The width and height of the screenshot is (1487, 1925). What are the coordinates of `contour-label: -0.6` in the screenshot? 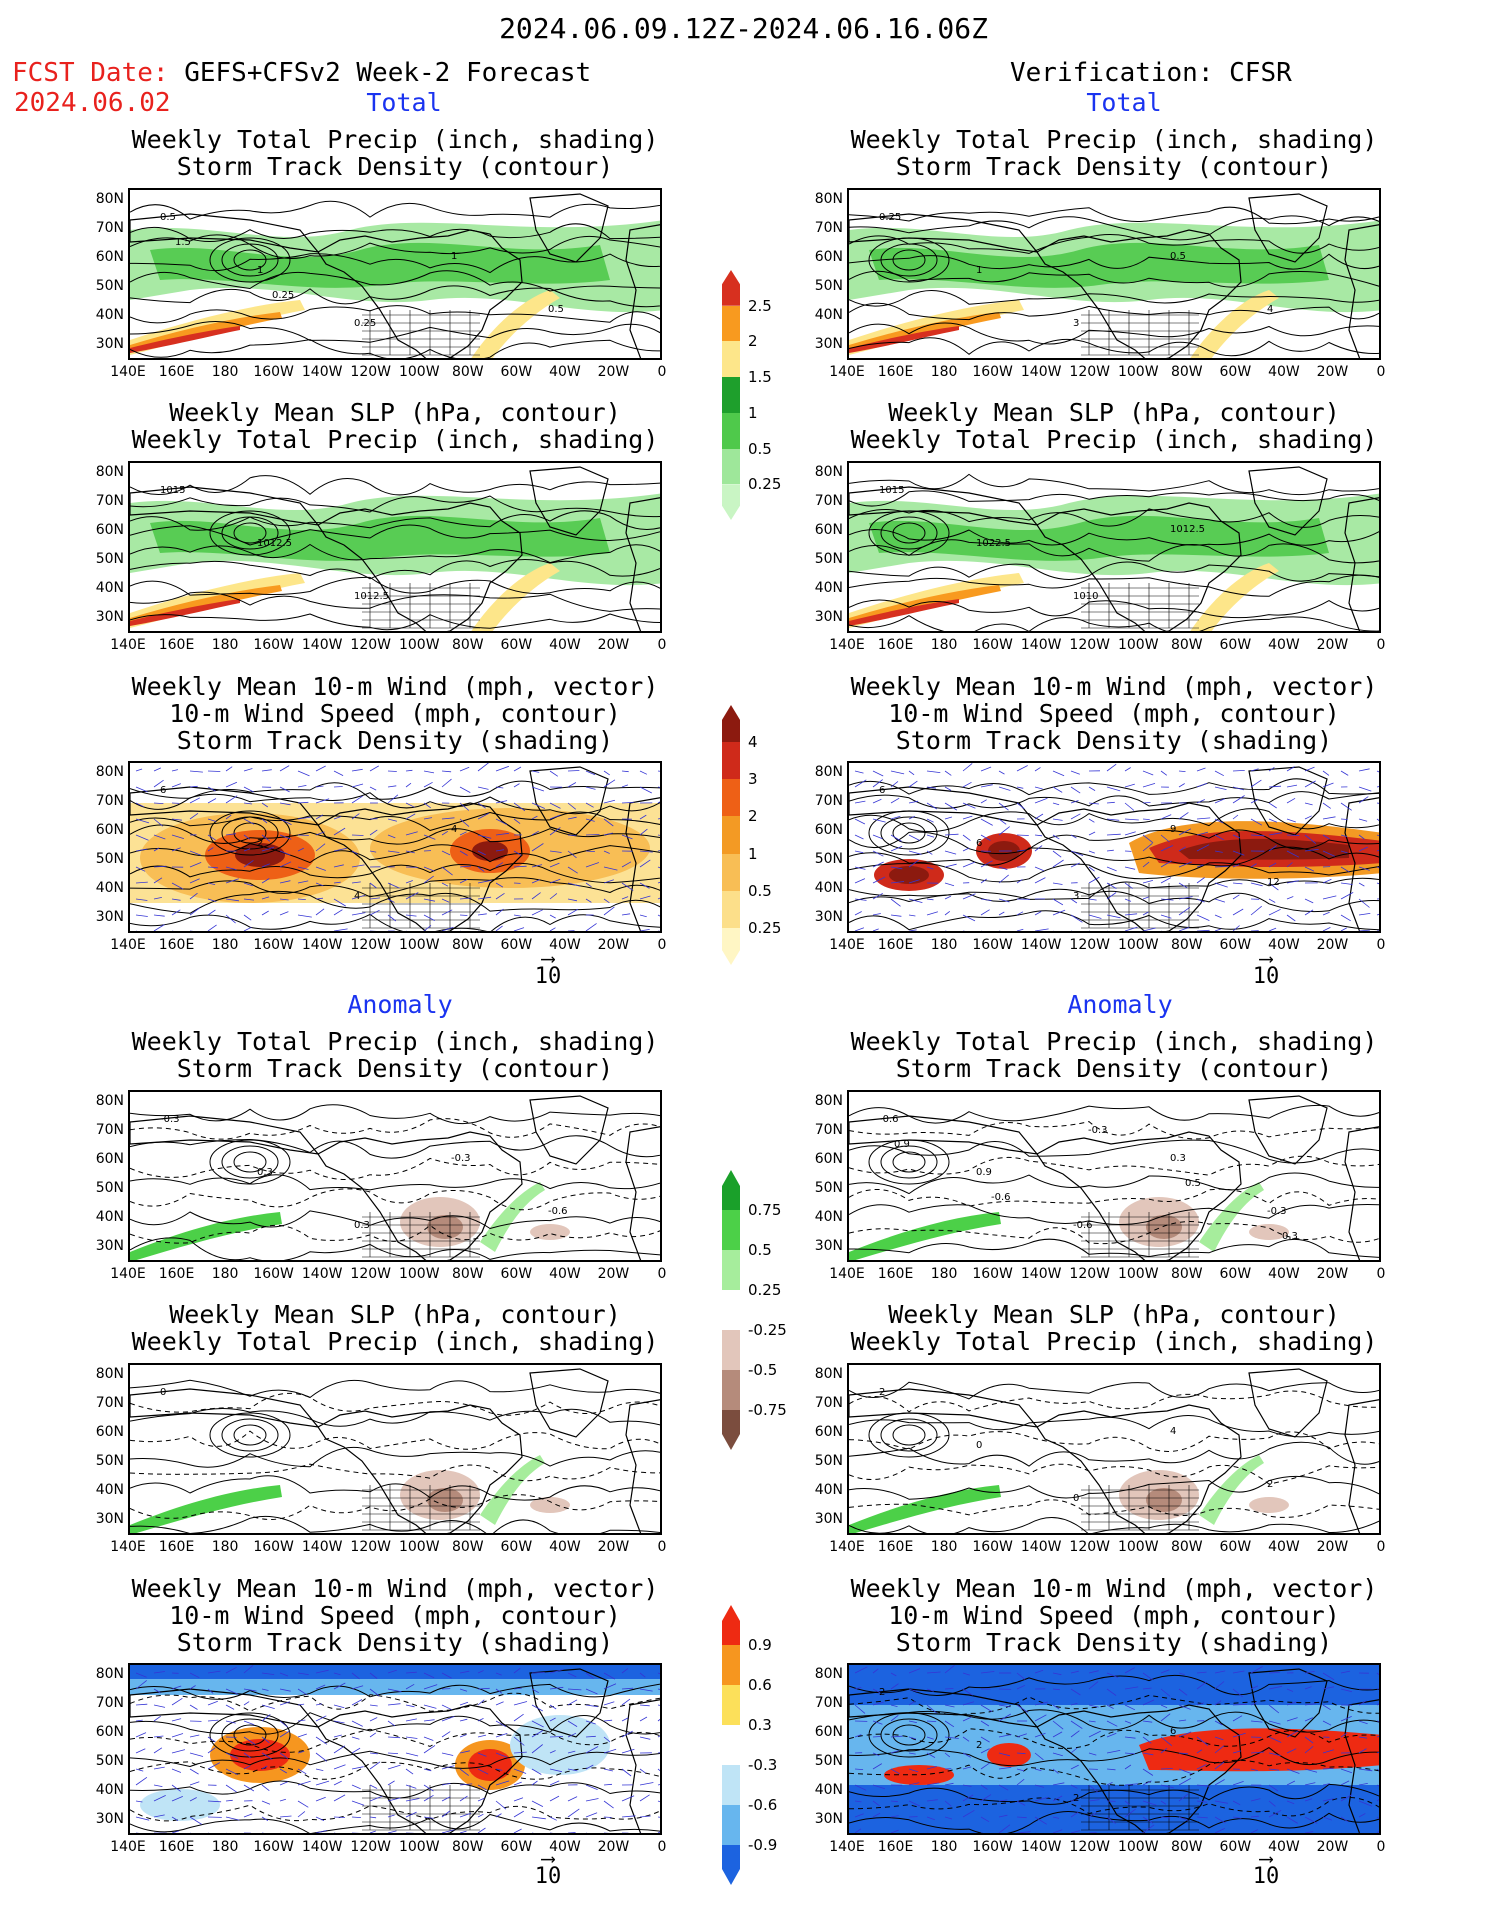 It's located at (558, 1211).